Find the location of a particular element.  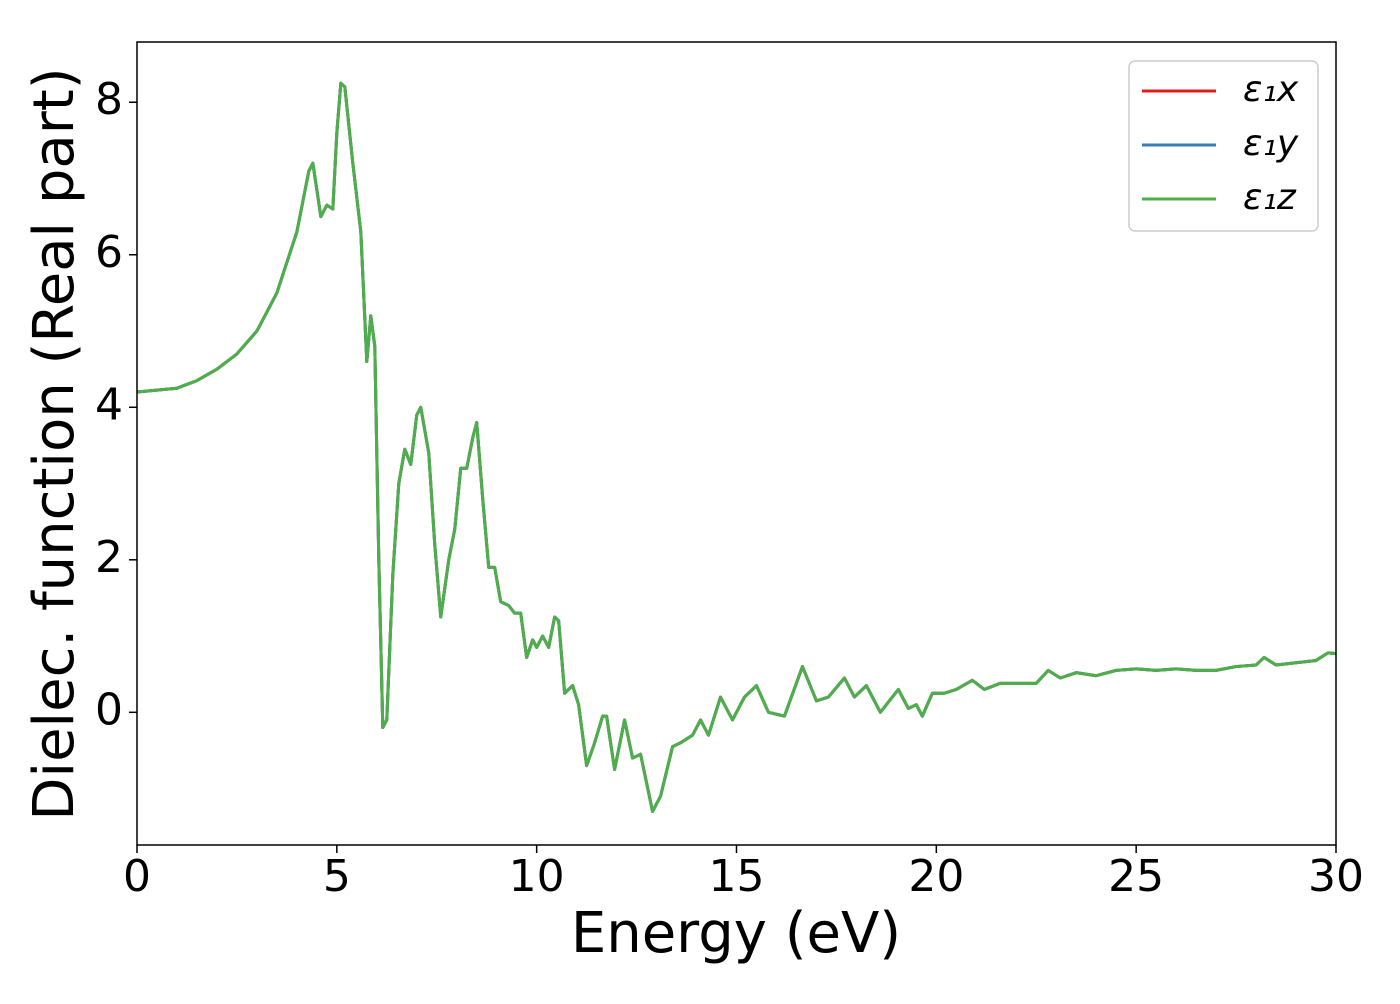

y-tick-label: 8 is located at coordinates (109, 99).